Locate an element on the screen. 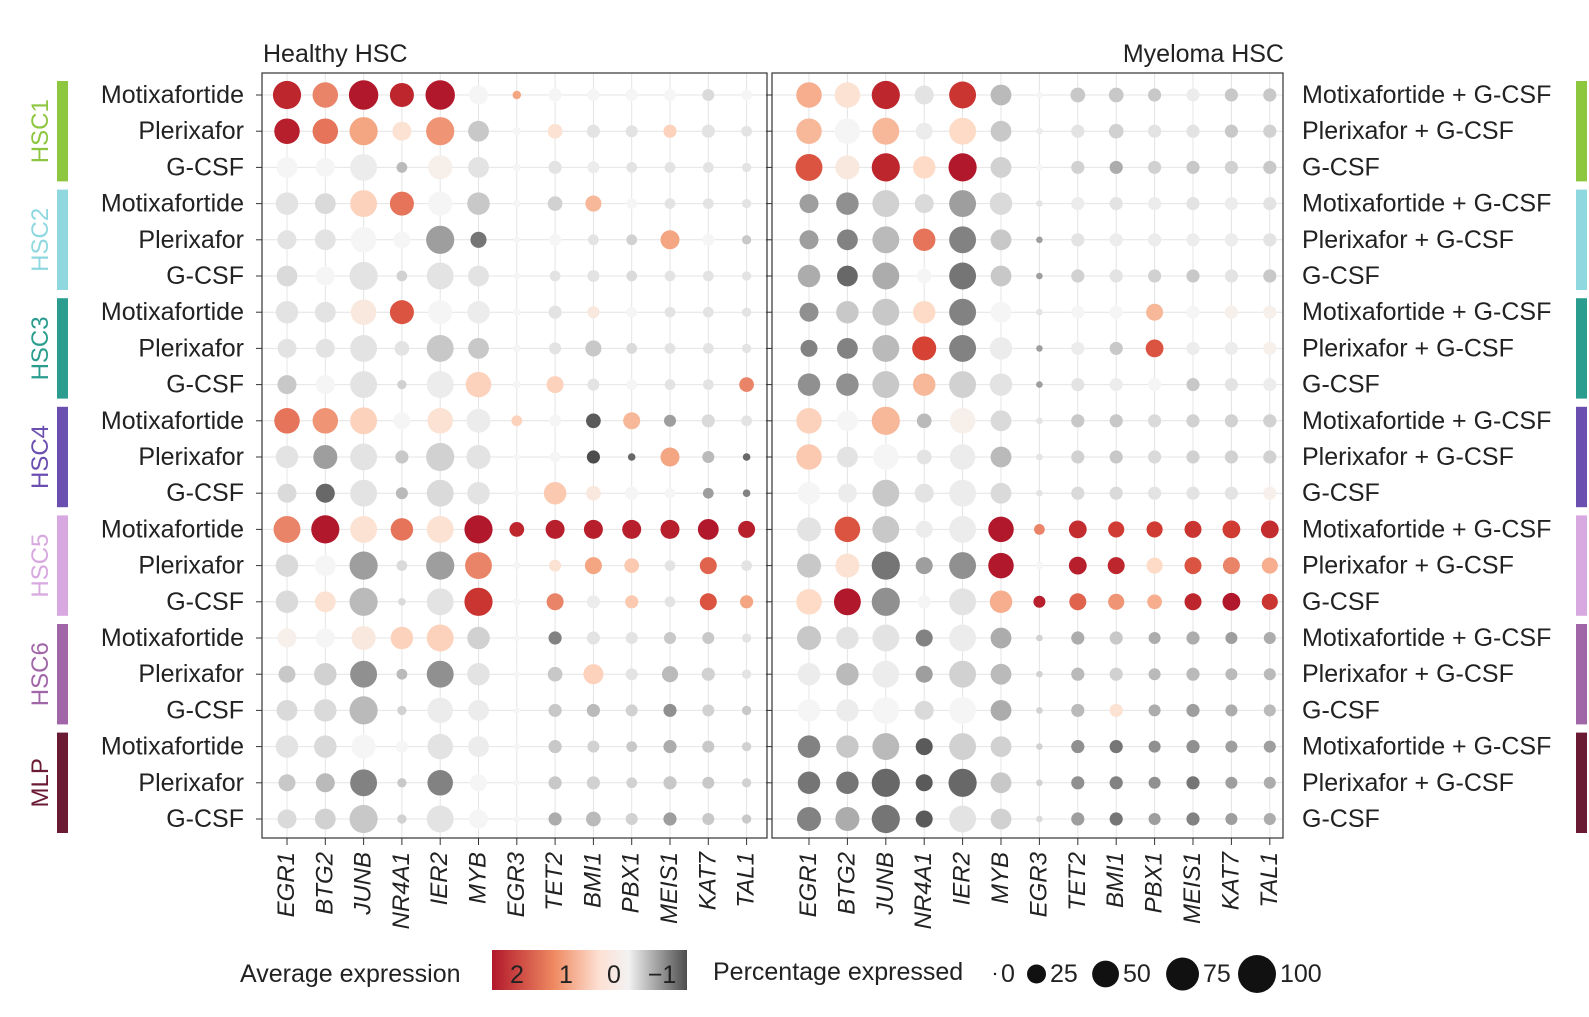 The width and height of the screenshot is (1589, 1017). cluster-bar-right-hsc2 is located at coordinates (1581, 239).